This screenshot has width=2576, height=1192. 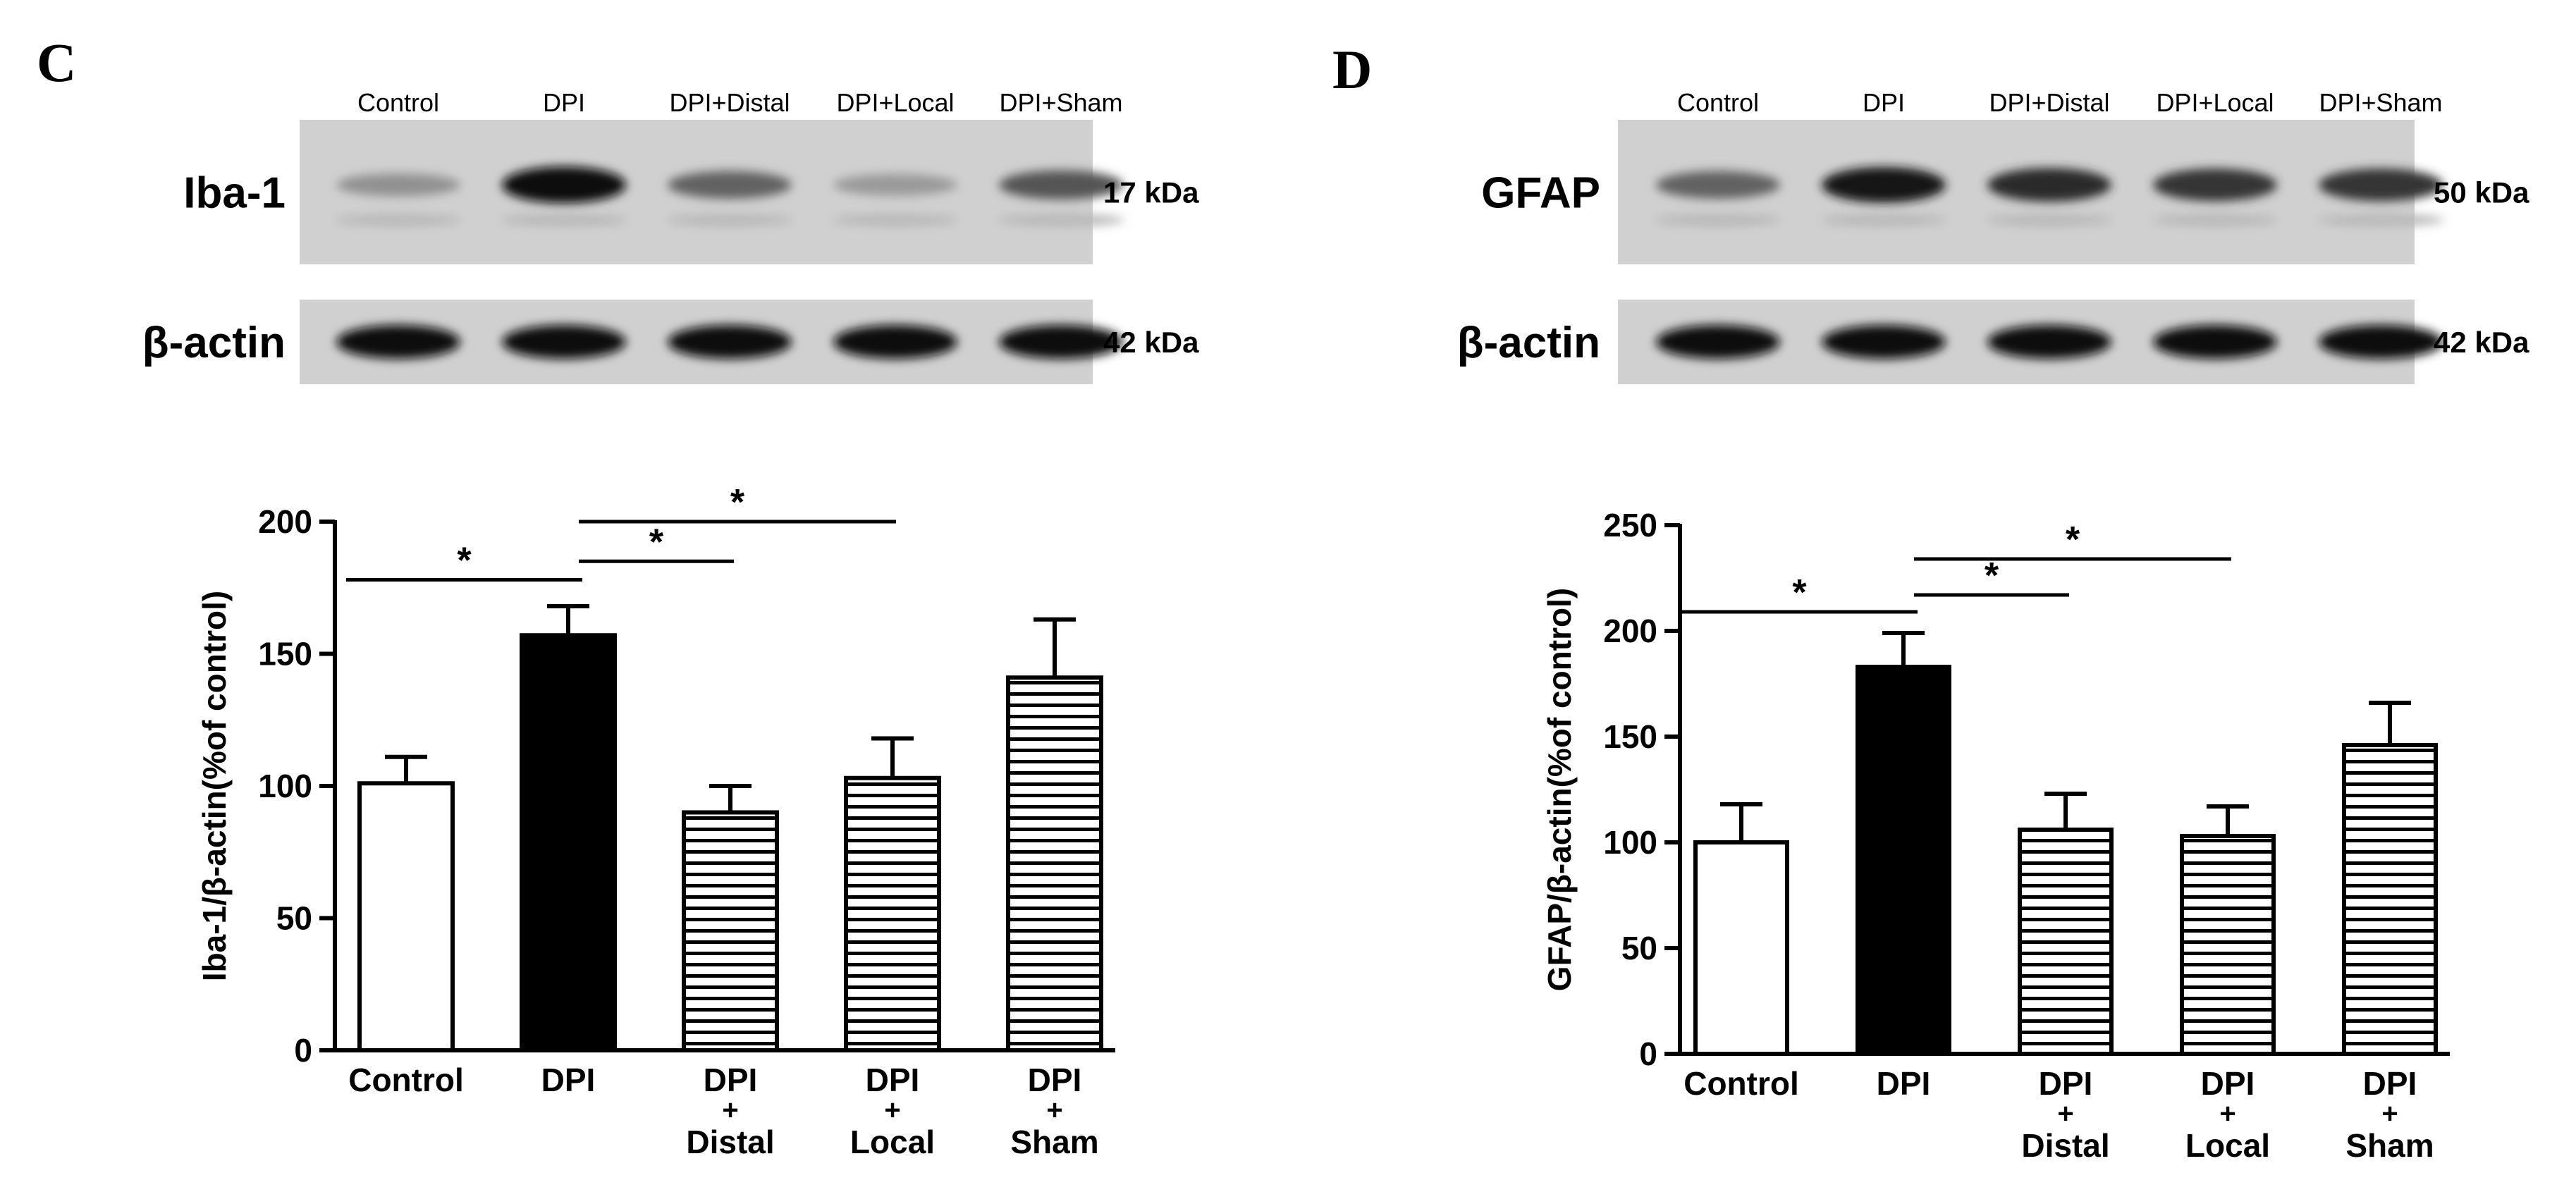 What do you see at coordinates (2481, 192) in the screenshot?
I see `blot-size-label: 50 kDa` at bounding box center [2481, 192].